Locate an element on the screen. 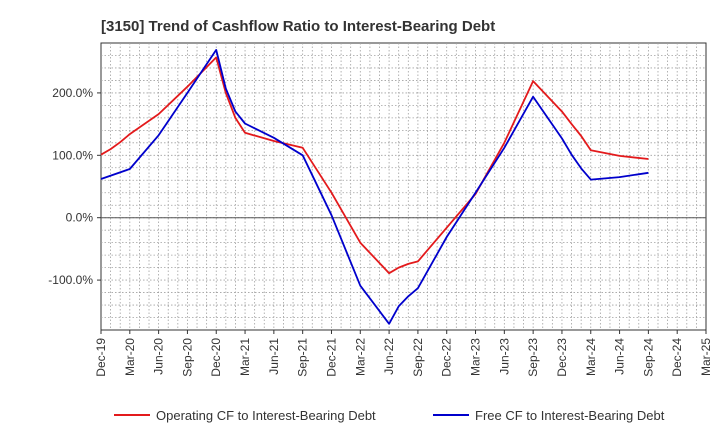 The width and height of the screenshot is (720, 440). x-tick-label: Mar-24 is located at coordinates (591, 357).